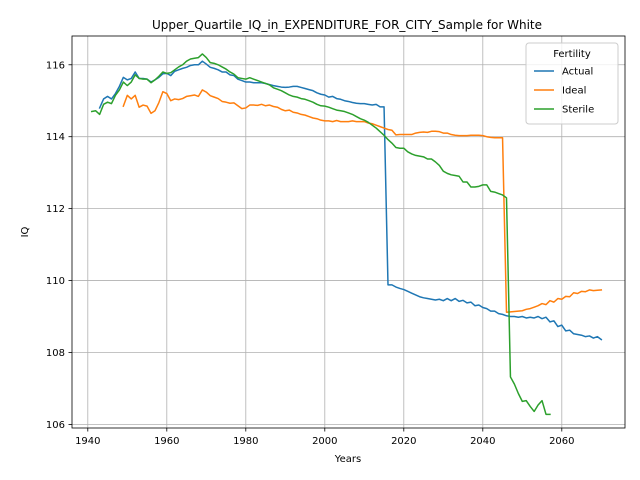 The height and width of the screenshot is (480, 640). I want to click on x-axis-title: Years, so click(347, 459).